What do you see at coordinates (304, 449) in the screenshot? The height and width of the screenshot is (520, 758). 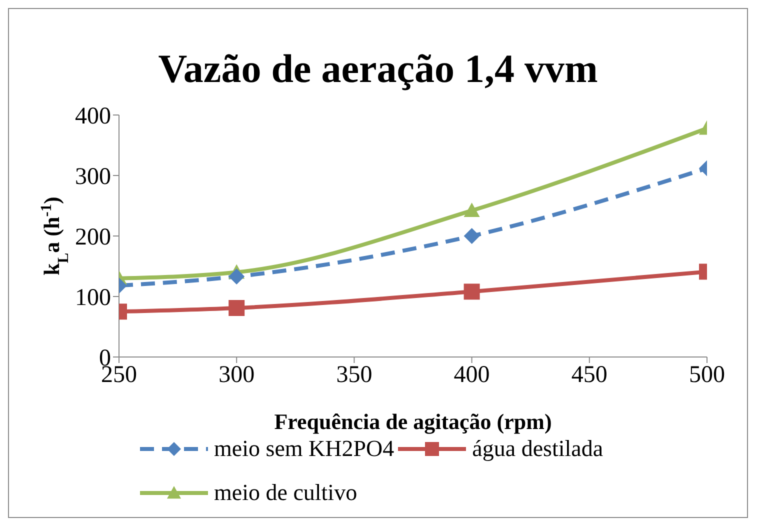 I see `legend-label: meio sem KH2PO4` at bounding box center [304, 449].